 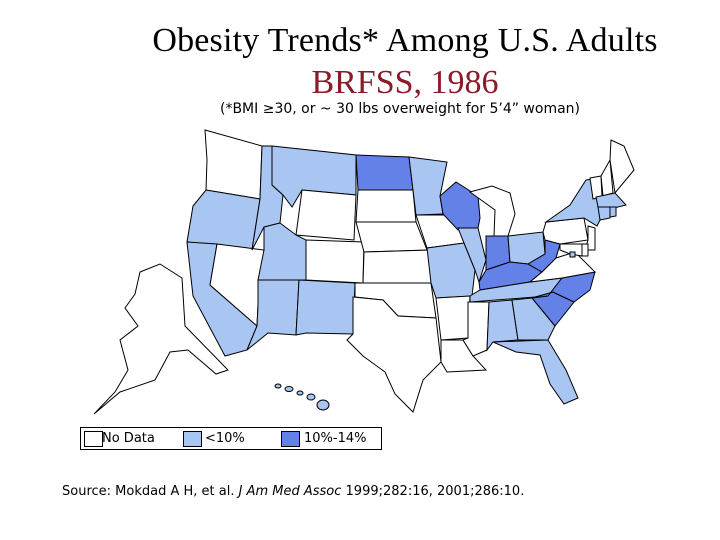 I want to click on state-wi, so click(x=460, y=206).